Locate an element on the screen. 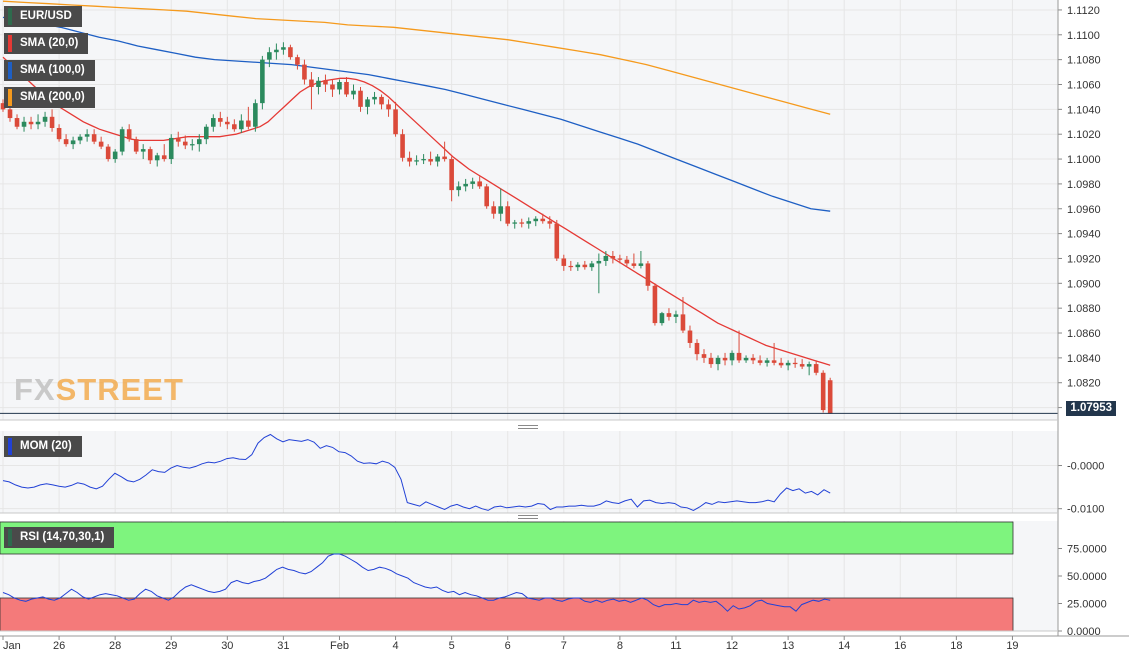 The image size is (1129, 655). y-tick-label: 1.0940 is located at coordinates (1084, 235).